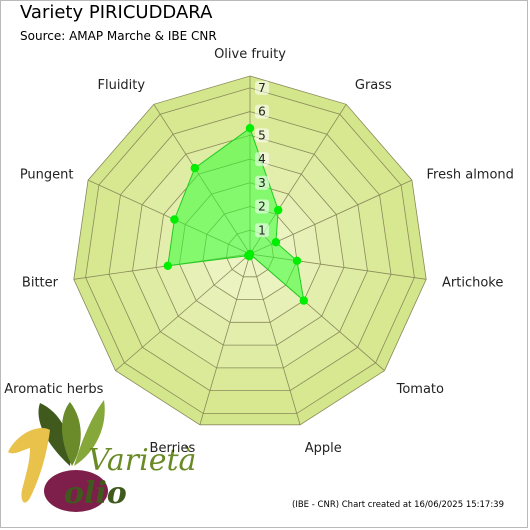  I want to click on axis-label-pungent: Pungent, so click(47, 174).